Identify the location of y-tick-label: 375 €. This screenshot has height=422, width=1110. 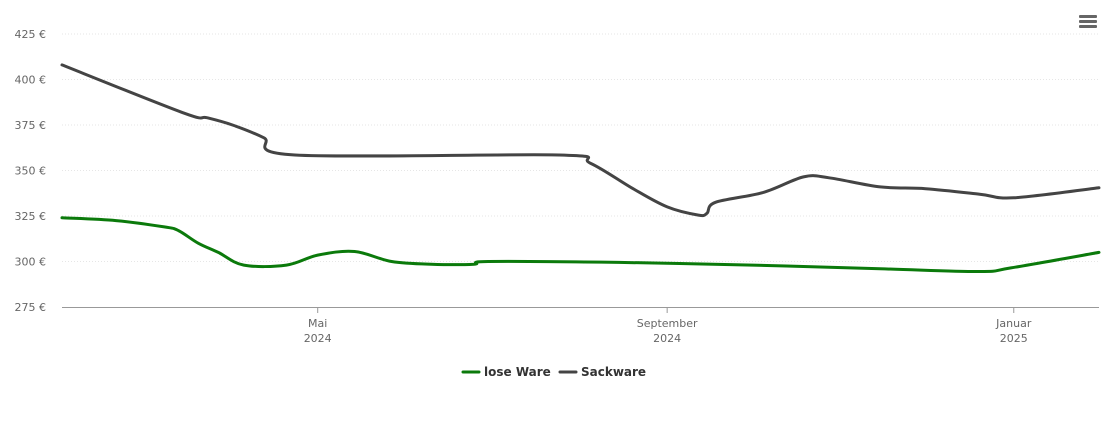
(31, 125).